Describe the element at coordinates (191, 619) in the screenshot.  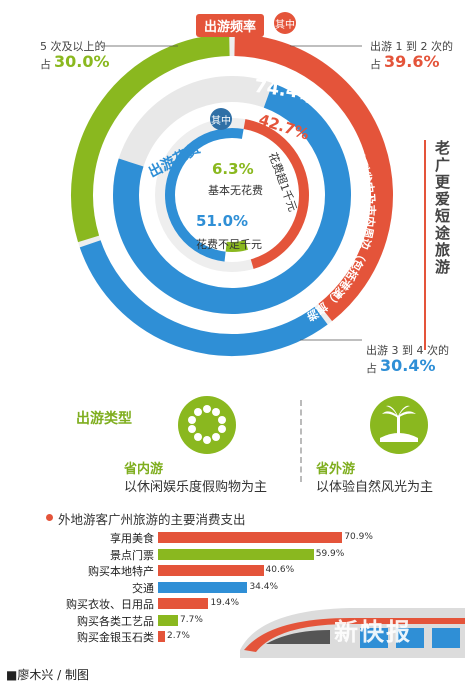
I see `bar-value-5: 7.7%` at that location.